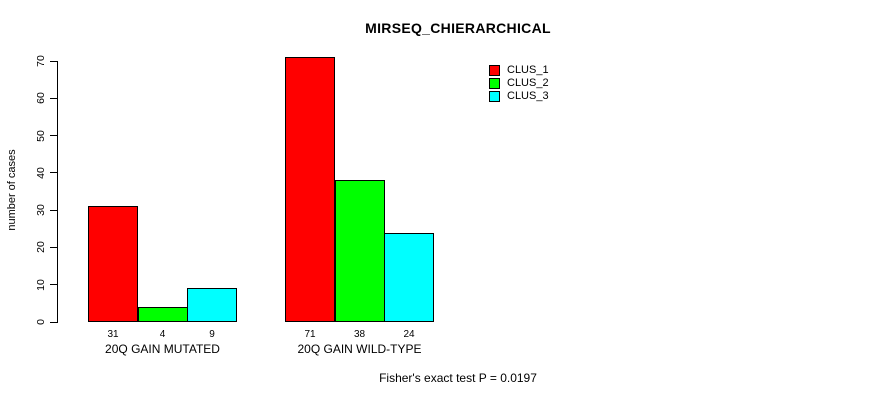  What do you see at coordinates (113, 264) in the screenshot?
I see `bar-clus_1-group0` at bounding box center [113, 264].